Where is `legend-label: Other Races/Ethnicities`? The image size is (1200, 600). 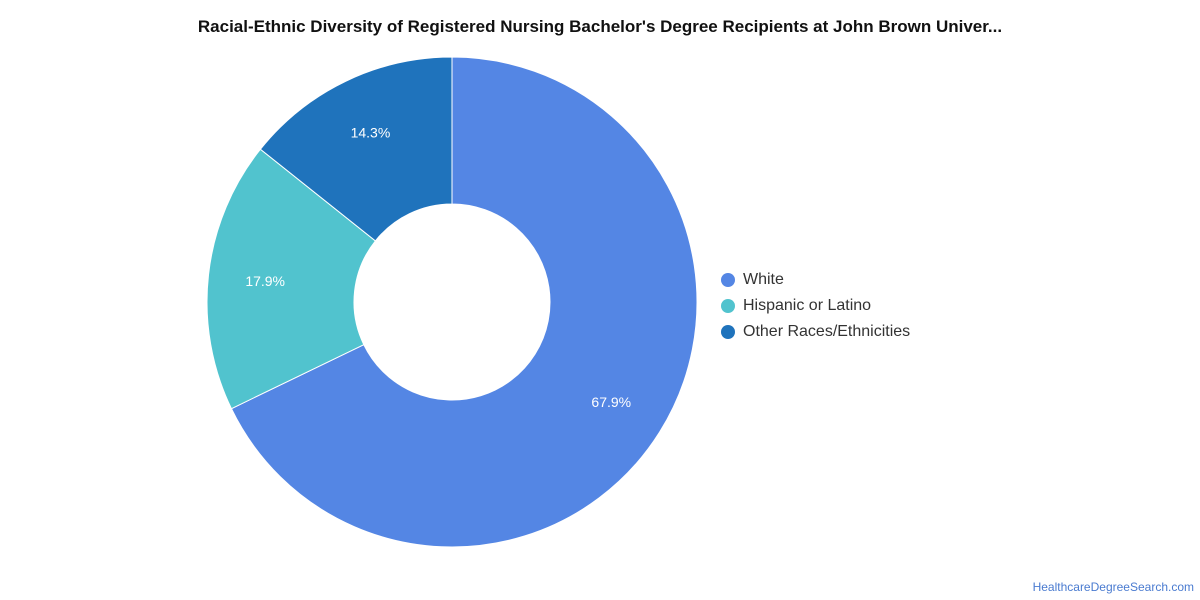
legend-label: Other Races/Ethnicities is located at coordinates (827, 331).